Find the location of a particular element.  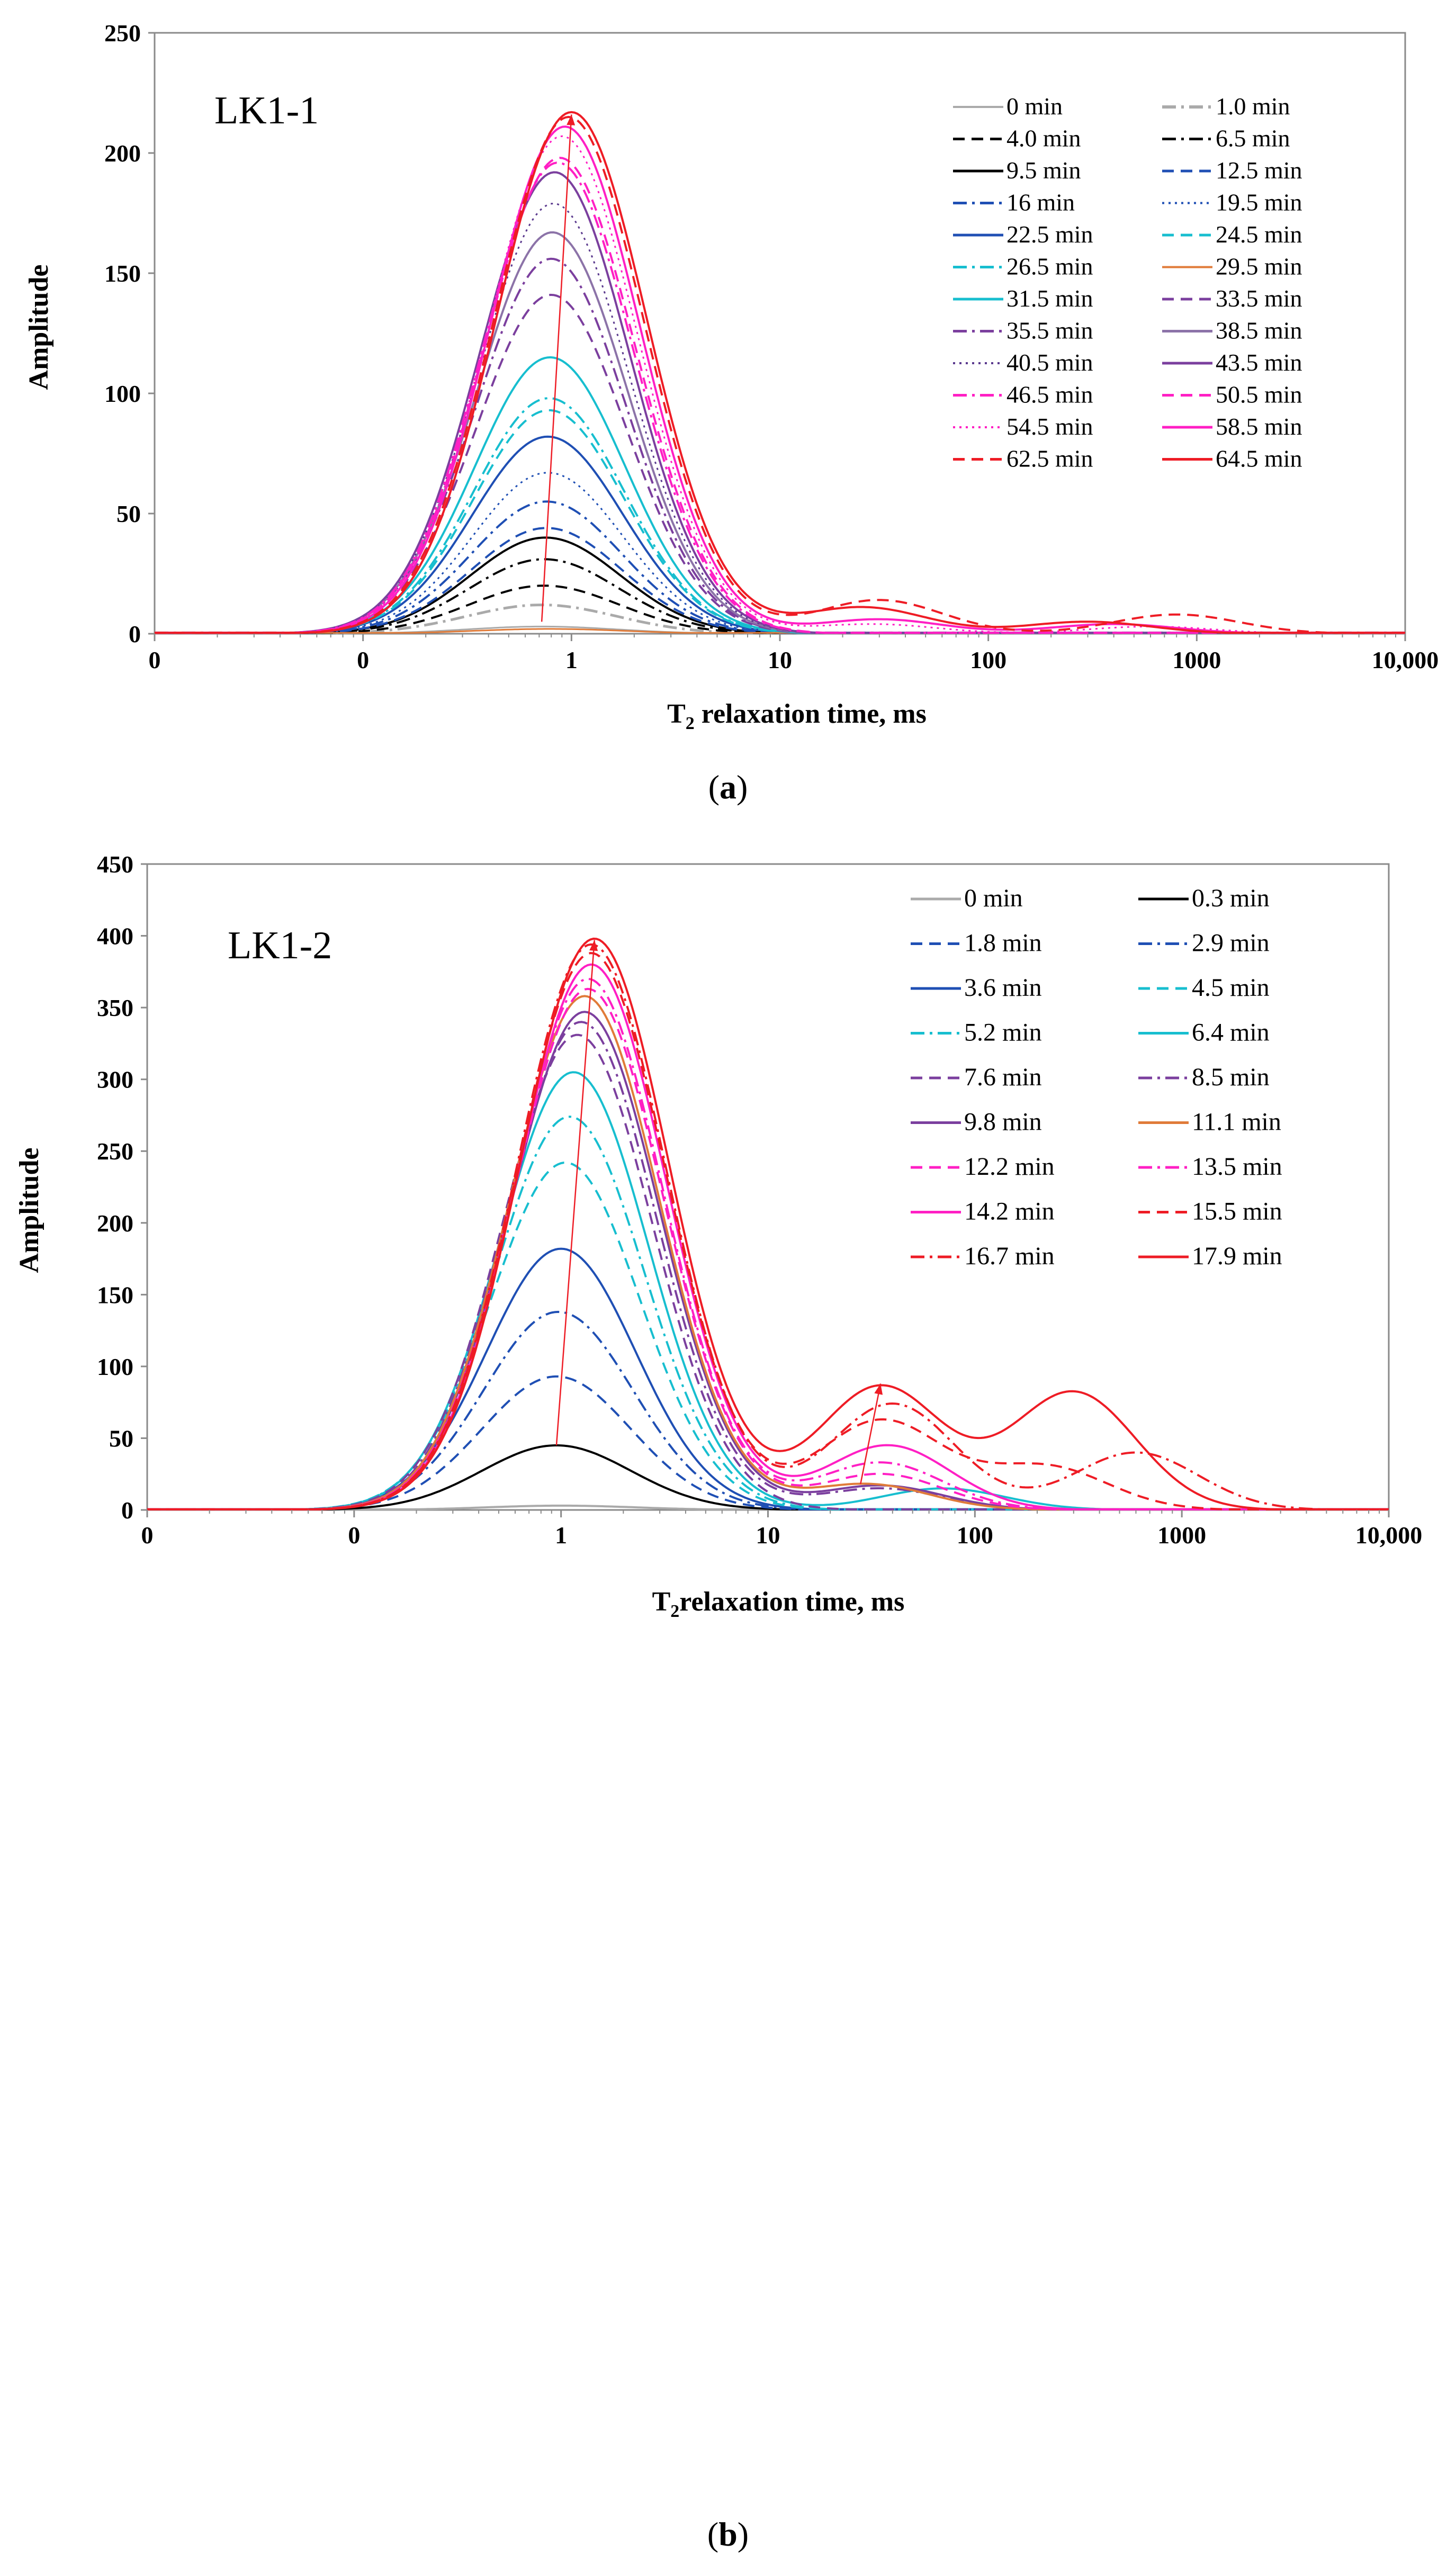

legend-label: 58.5 min is located at coordinates (1259, 426).